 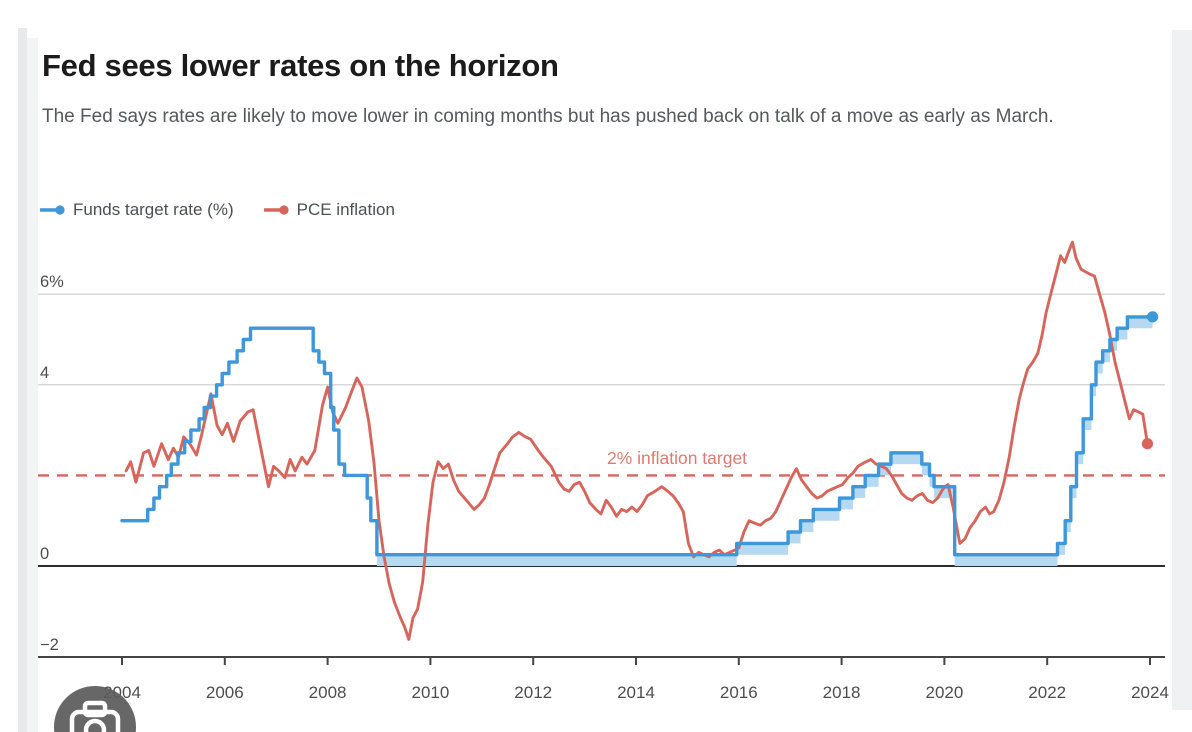 I want to click on legend-label-pce-inflation: PCE inflation, so click(x=345, y=209).